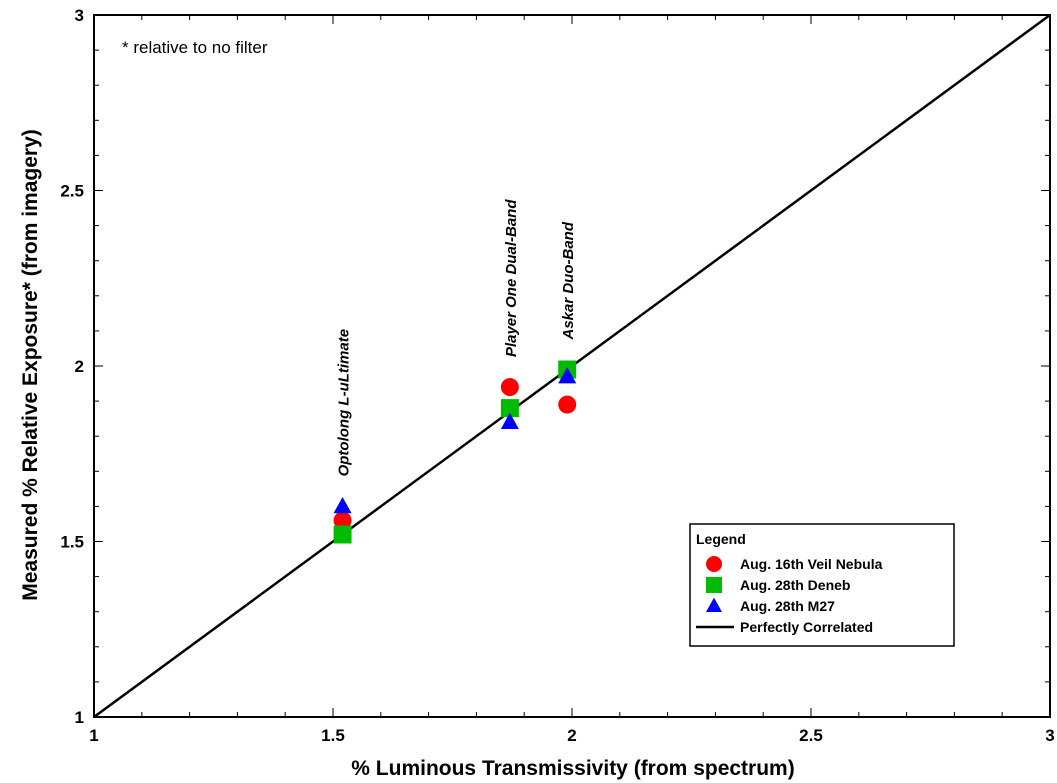 The image size is (1057, 783). I want to click on y-tick-label: 2, so click(79, 366).